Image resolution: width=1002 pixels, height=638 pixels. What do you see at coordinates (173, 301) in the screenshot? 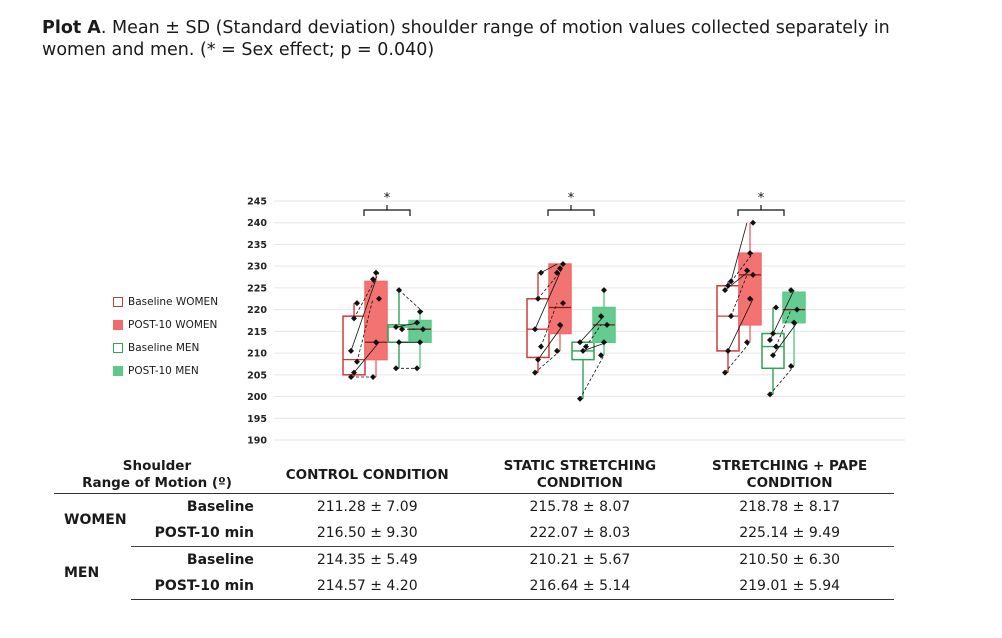
I see `legend-label: Baseline WOMEN` at bounding box center [173, 301].